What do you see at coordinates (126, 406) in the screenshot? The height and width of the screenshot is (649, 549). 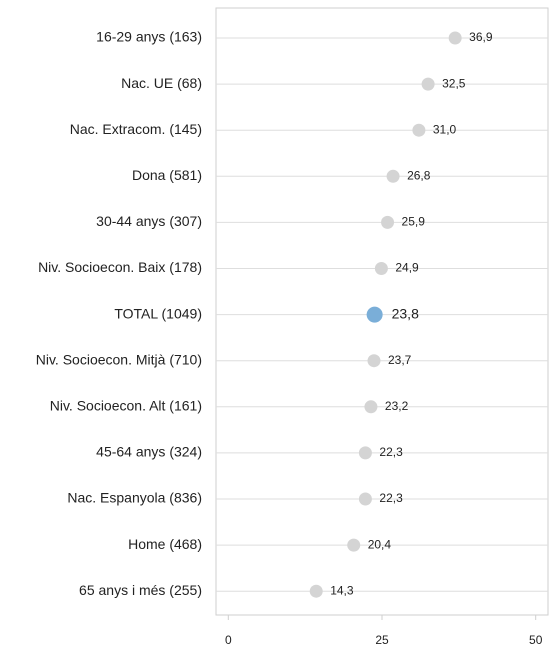 I see `y-tick-label: Niv. Socioecon. Alt (161)` at bounding box center [126, 406].